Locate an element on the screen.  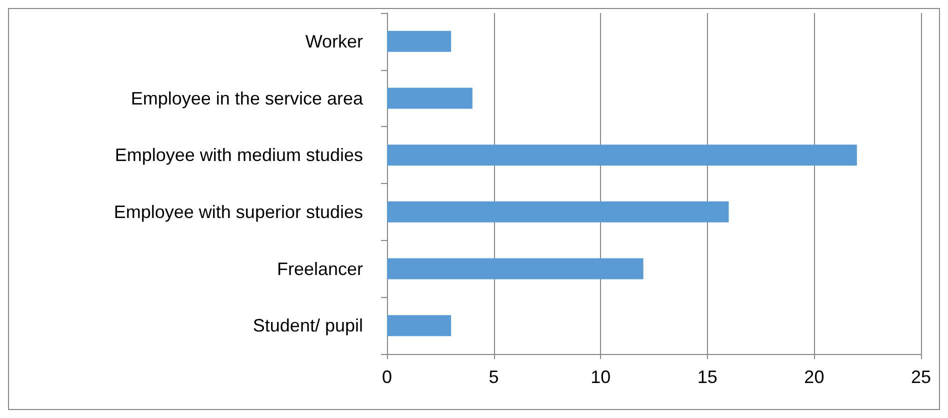
x-tick-label: 20 is located at coordinates (814, 377).